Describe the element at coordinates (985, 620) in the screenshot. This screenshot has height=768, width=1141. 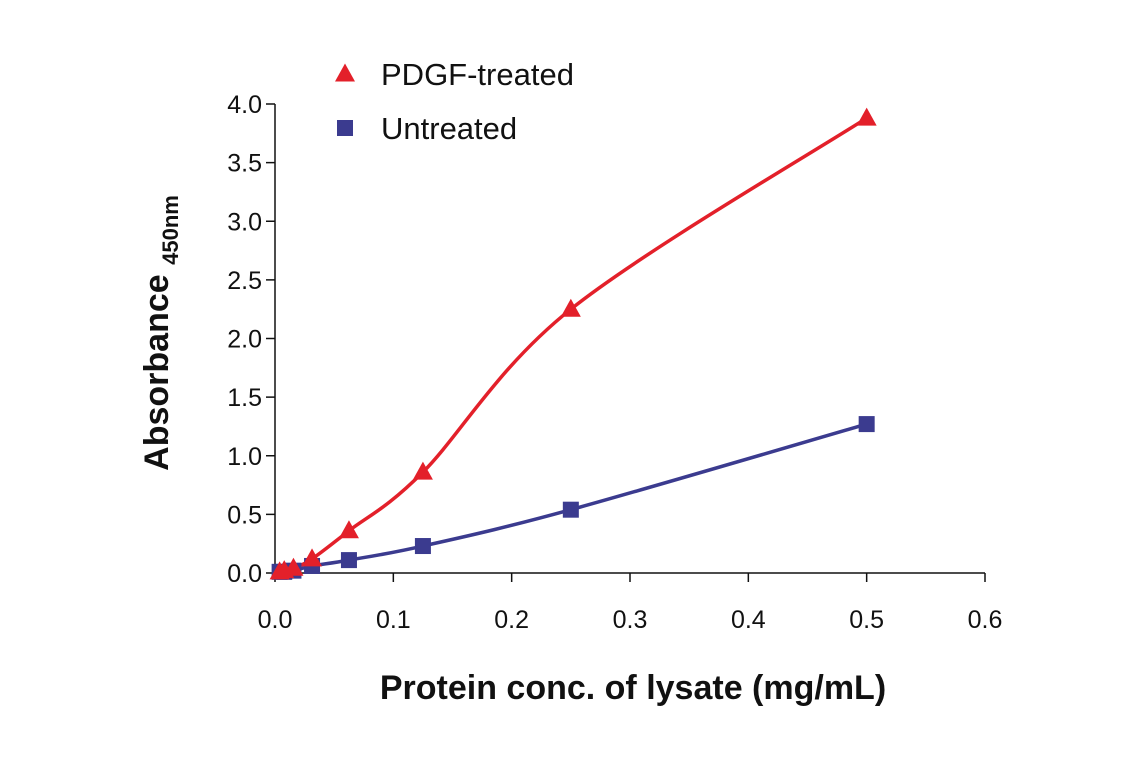
I see `x-tick-label: 0.6` at that location.